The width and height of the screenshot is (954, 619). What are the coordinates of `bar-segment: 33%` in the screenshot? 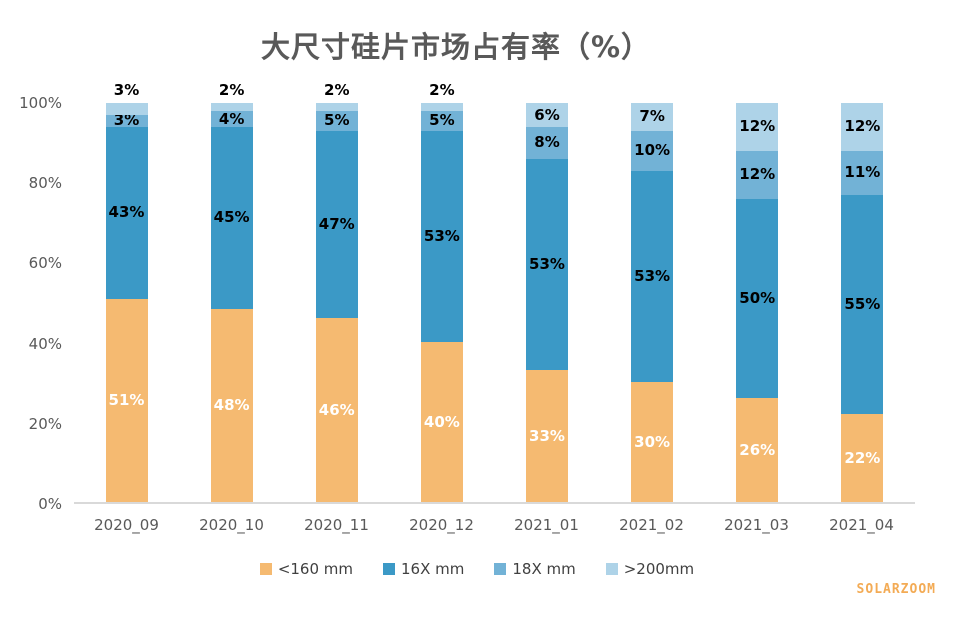 It's located at (547, 436).